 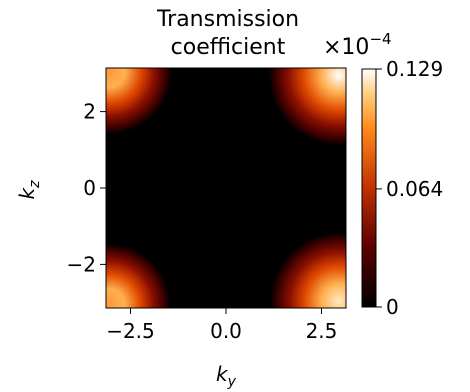 I want to click on colorbar-tick-label: 0.064, so click(x=414, y=189).